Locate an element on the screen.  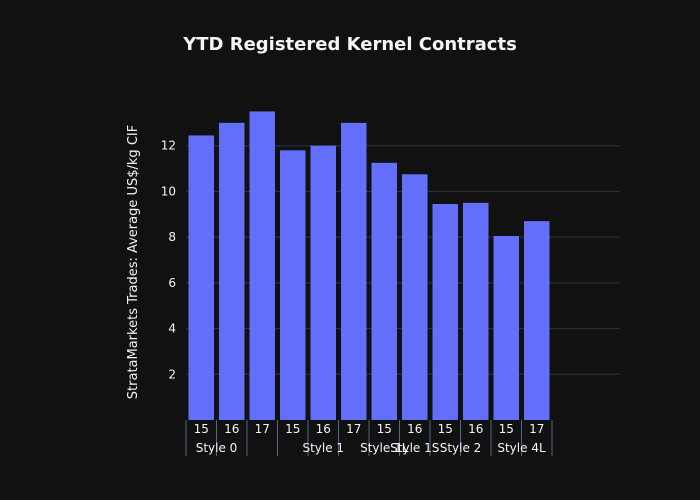
y-tick-label: 12 is located at coordinates (168, 146).